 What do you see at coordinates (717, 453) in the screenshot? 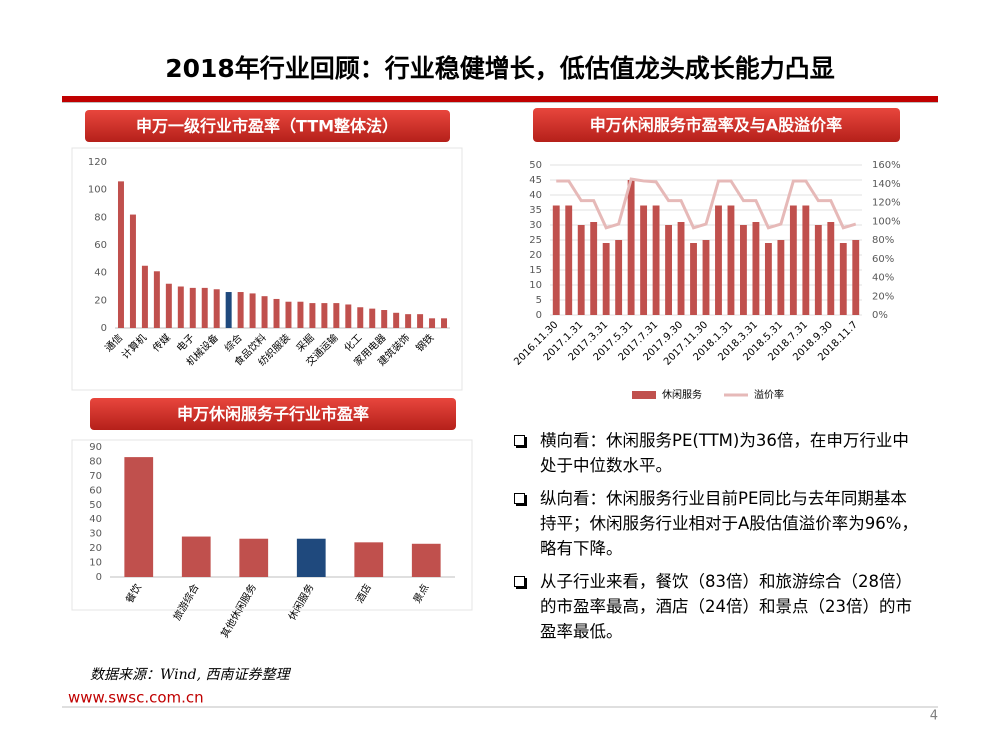
I see `bullet-item: 横向看：休闲服务PE(TTM)为36倍，在申万行业中处于中位数水平。` at bounding box center [717, 453].